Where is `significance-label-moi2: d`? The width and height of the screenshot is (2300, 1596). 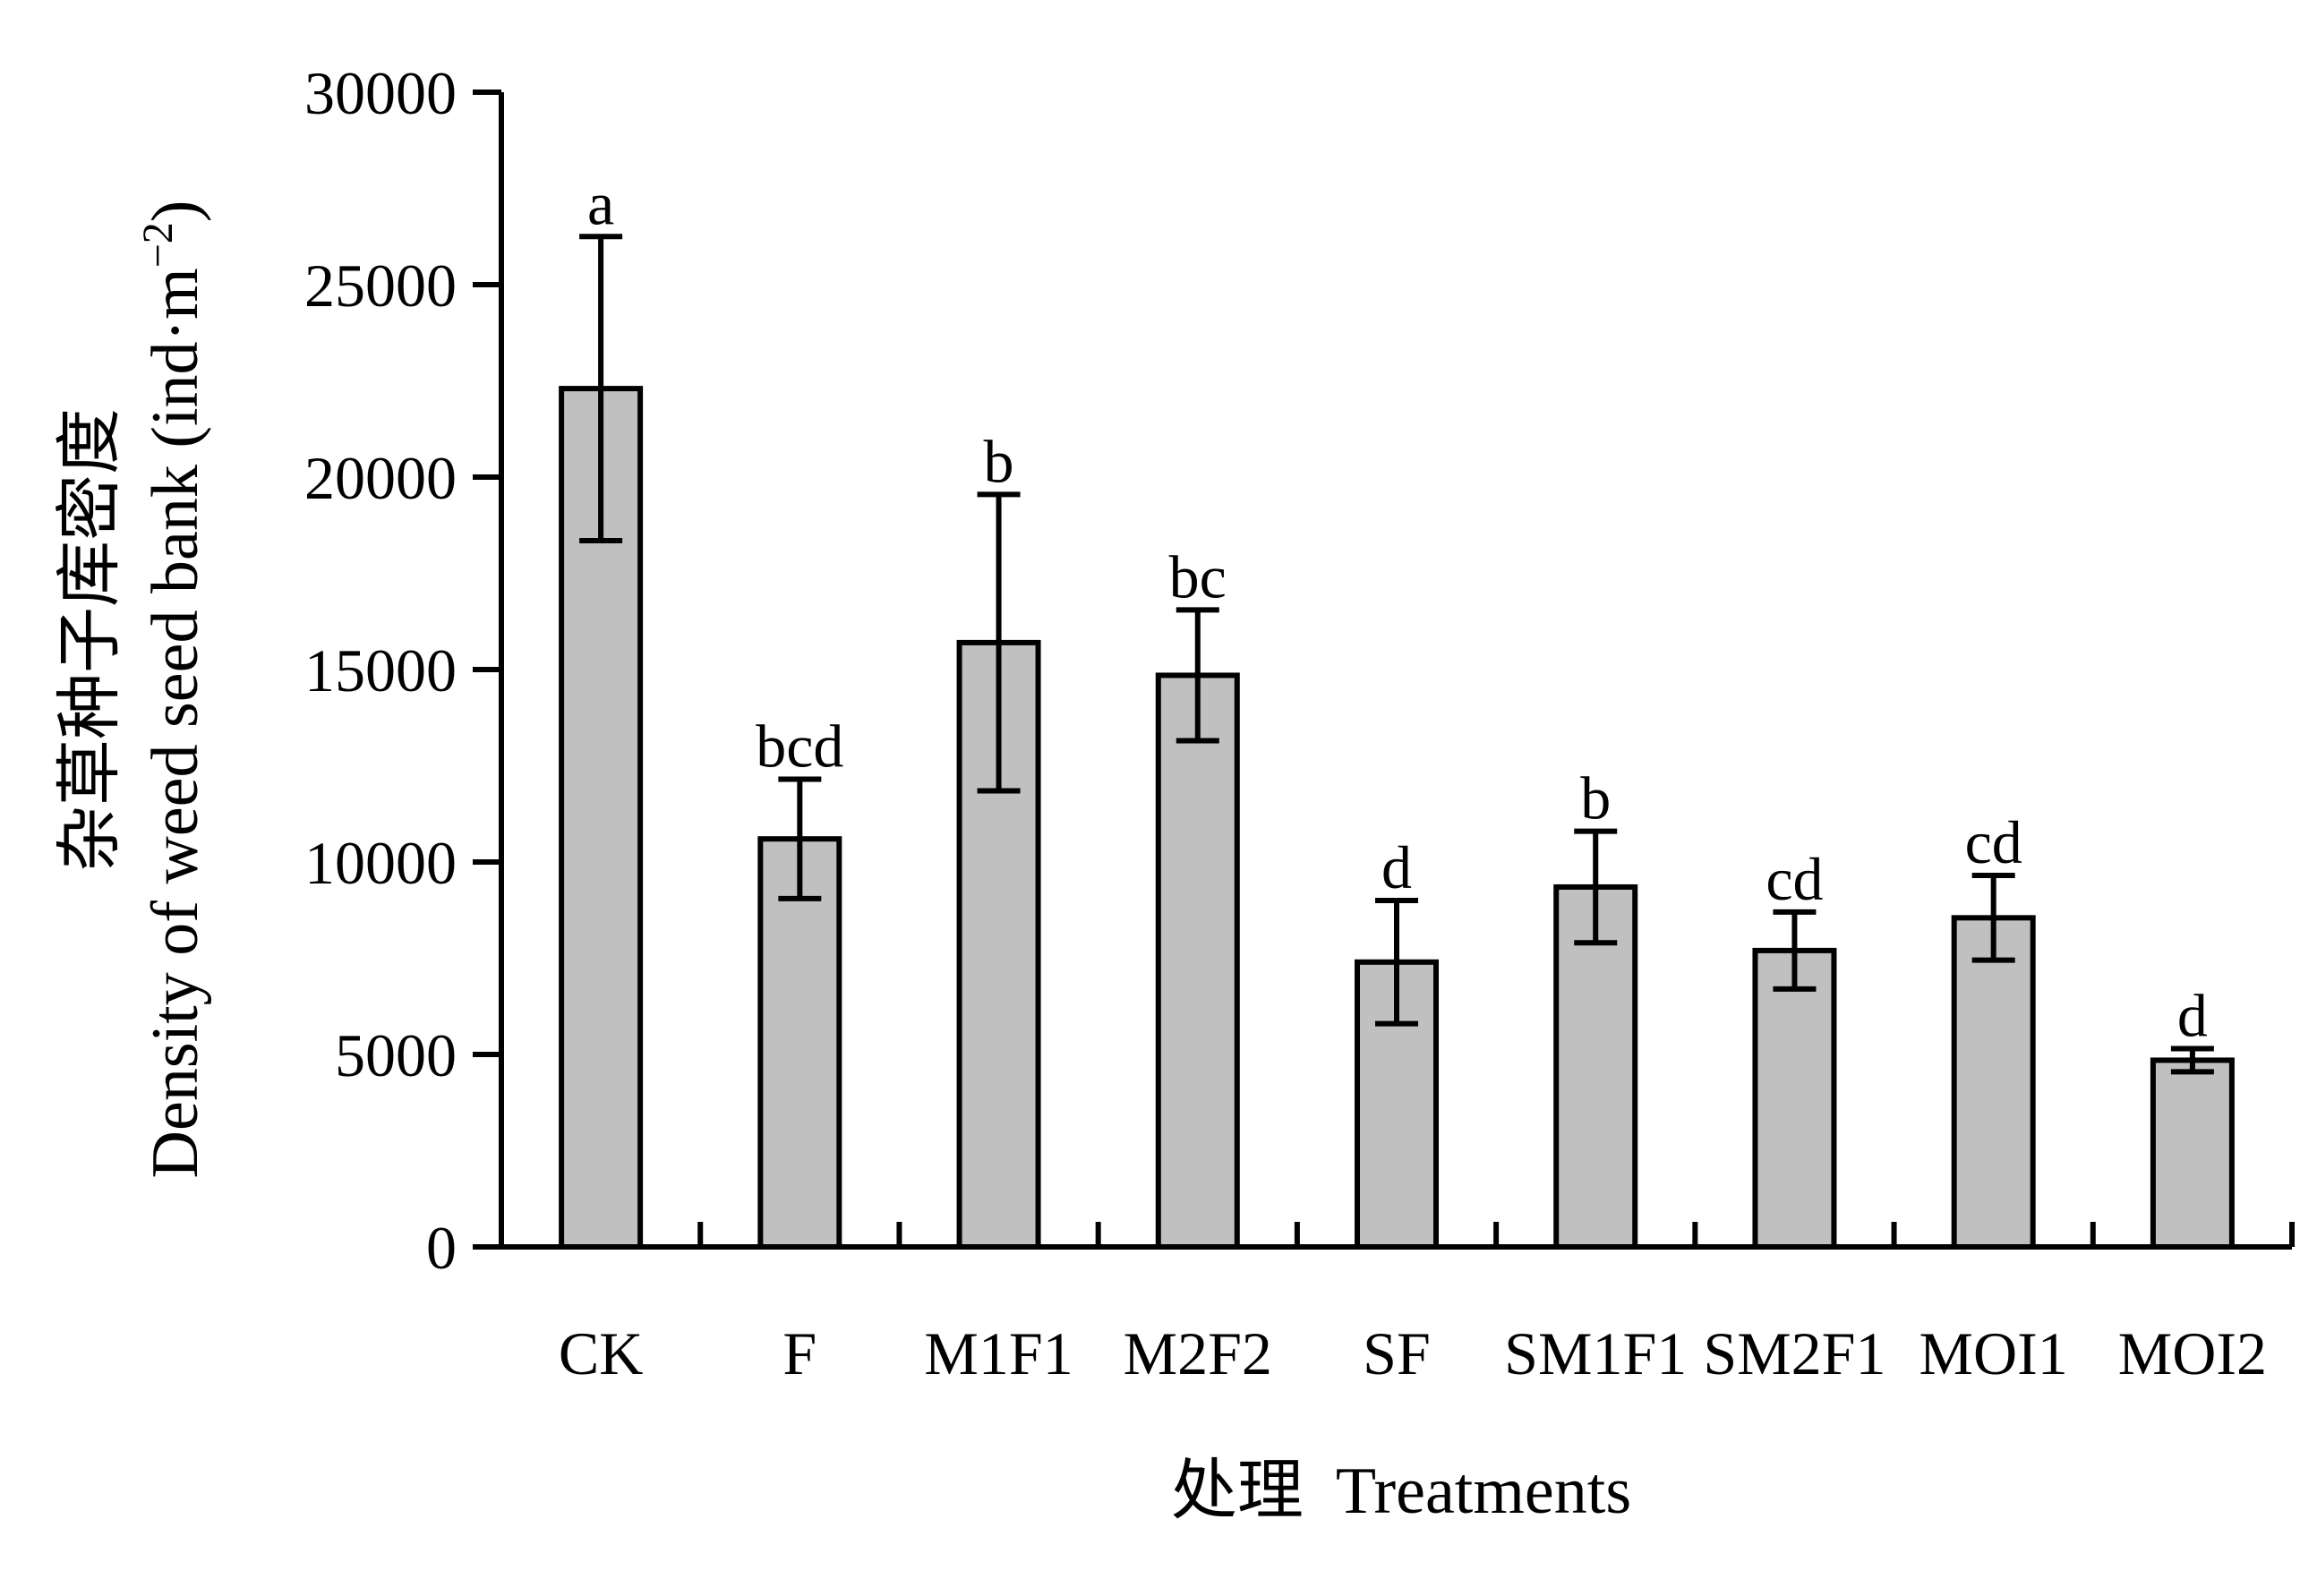 significance-label-moi2: d is located at coordinates (2192, 1016).